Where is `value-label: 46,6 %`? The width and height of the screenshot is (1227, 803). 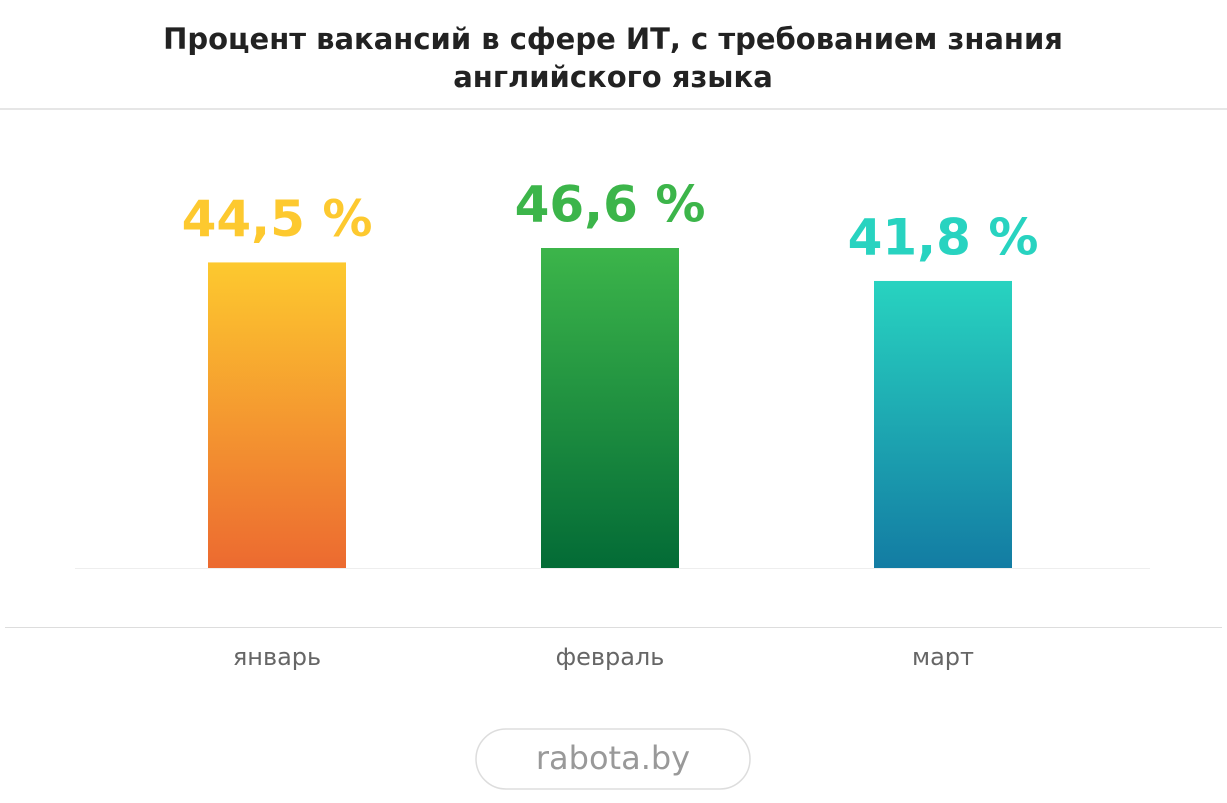 value-label: 46,6 % is located at coordinates (610, 205).